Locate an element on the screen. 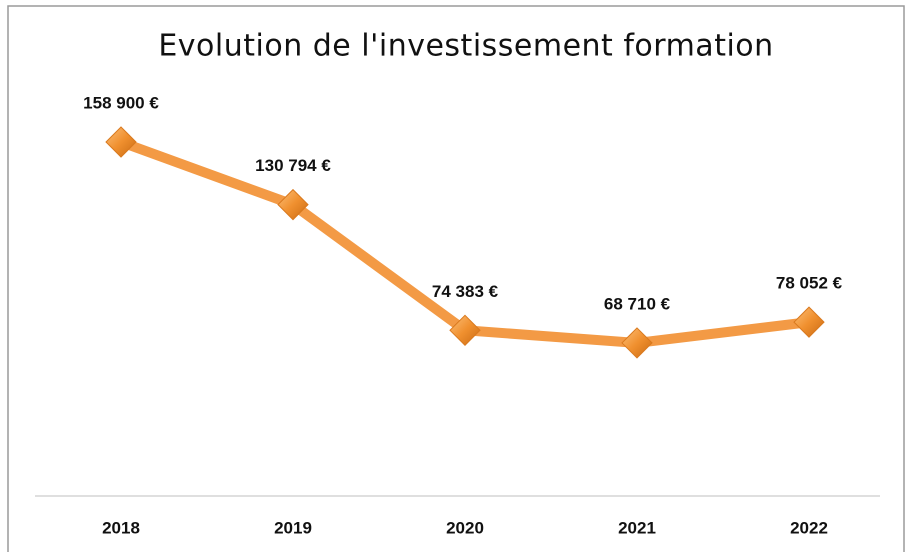 The image size is (910, 552). data-label: 130 794 € is located at coordinates (293, 165).